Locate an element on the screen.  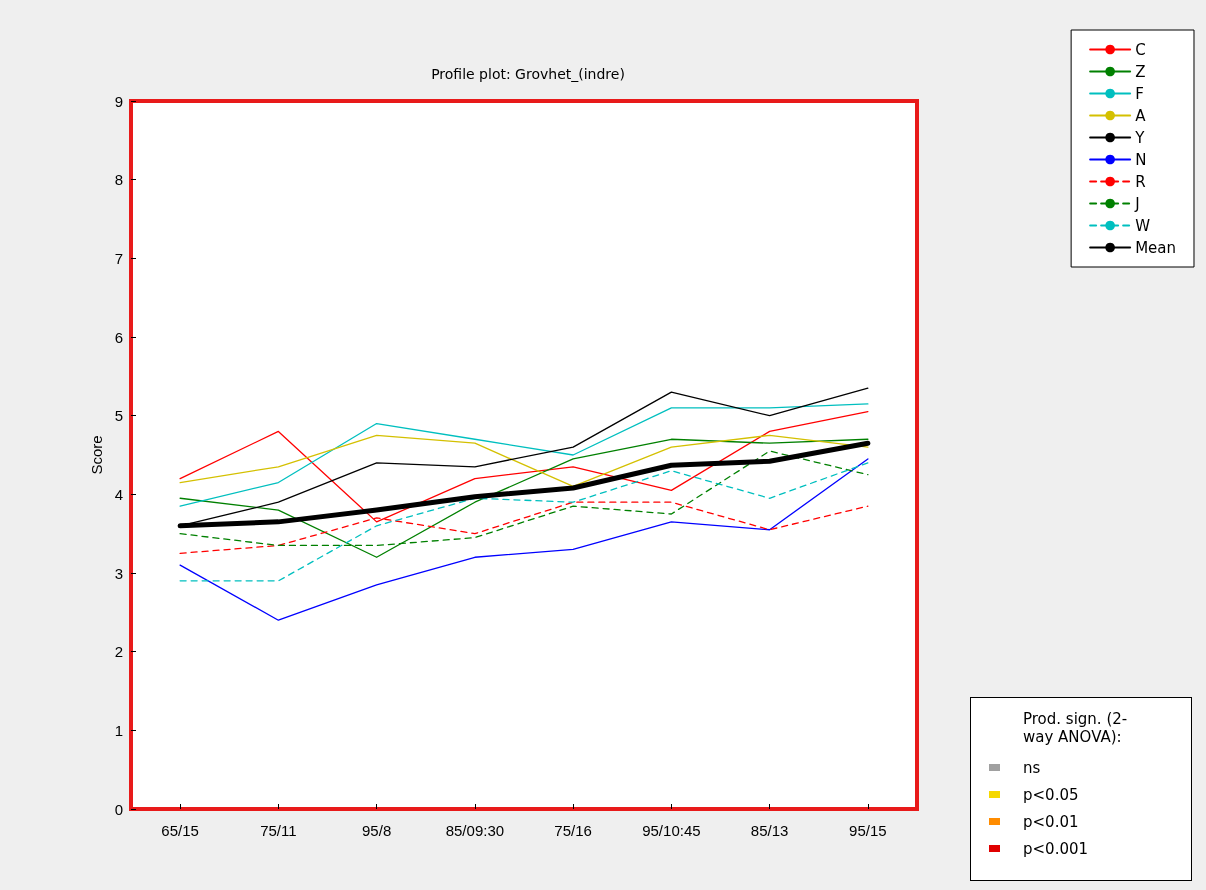
x-tick-label: 95/10:45 is located at coordinates (671, 830).